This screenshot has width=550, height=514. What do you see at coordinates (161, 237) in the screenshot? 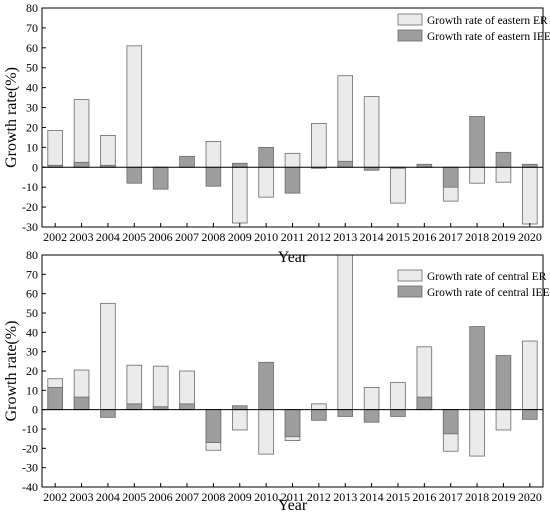
I see `eastern-x-tick-label-2006: 2006` at bounding box center [161, 237].